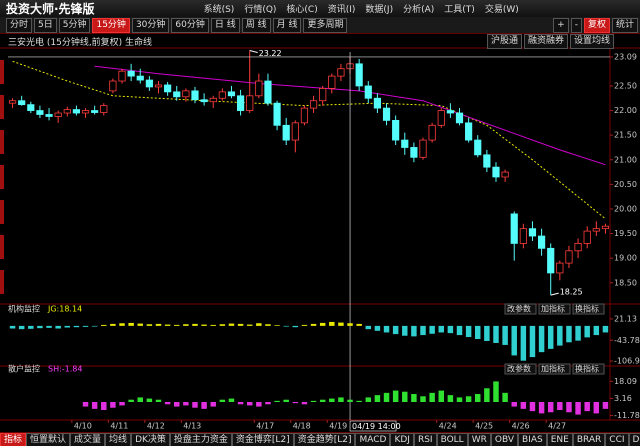 This screenshot has height=446, width=640. Describe the element at coordinates (74, 25) in the screenshot. I see `timeframe-button: 5分钟` at that location.